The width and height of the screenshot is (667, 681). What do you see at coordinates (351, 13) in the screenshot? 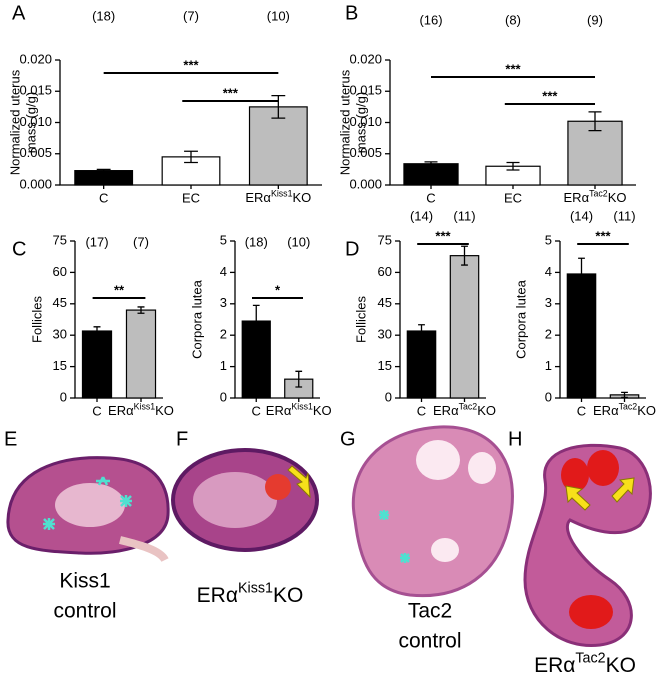
I see `panel-letter: B` at bounding box center [351, 13].